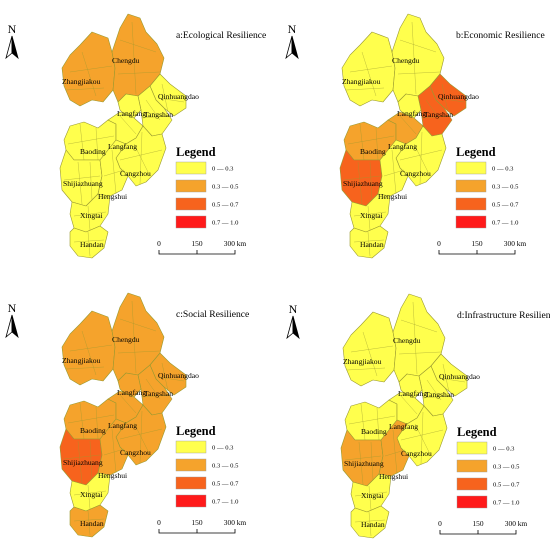 This screenshot has width=550, height=548. I want to click on region-polygons, so click(123, 136).